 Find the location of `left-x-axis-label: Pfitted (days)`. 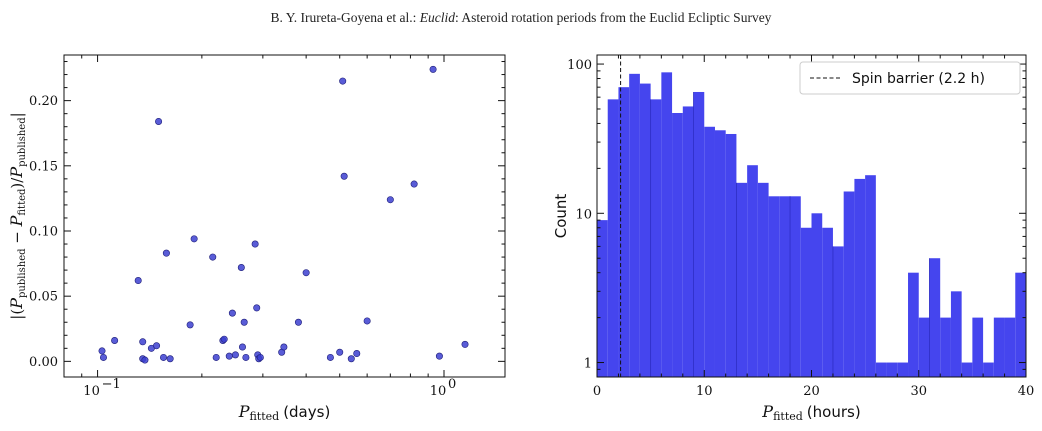

left-x-axis-label: Pfitted (days) is located at coordinates (284, 412).